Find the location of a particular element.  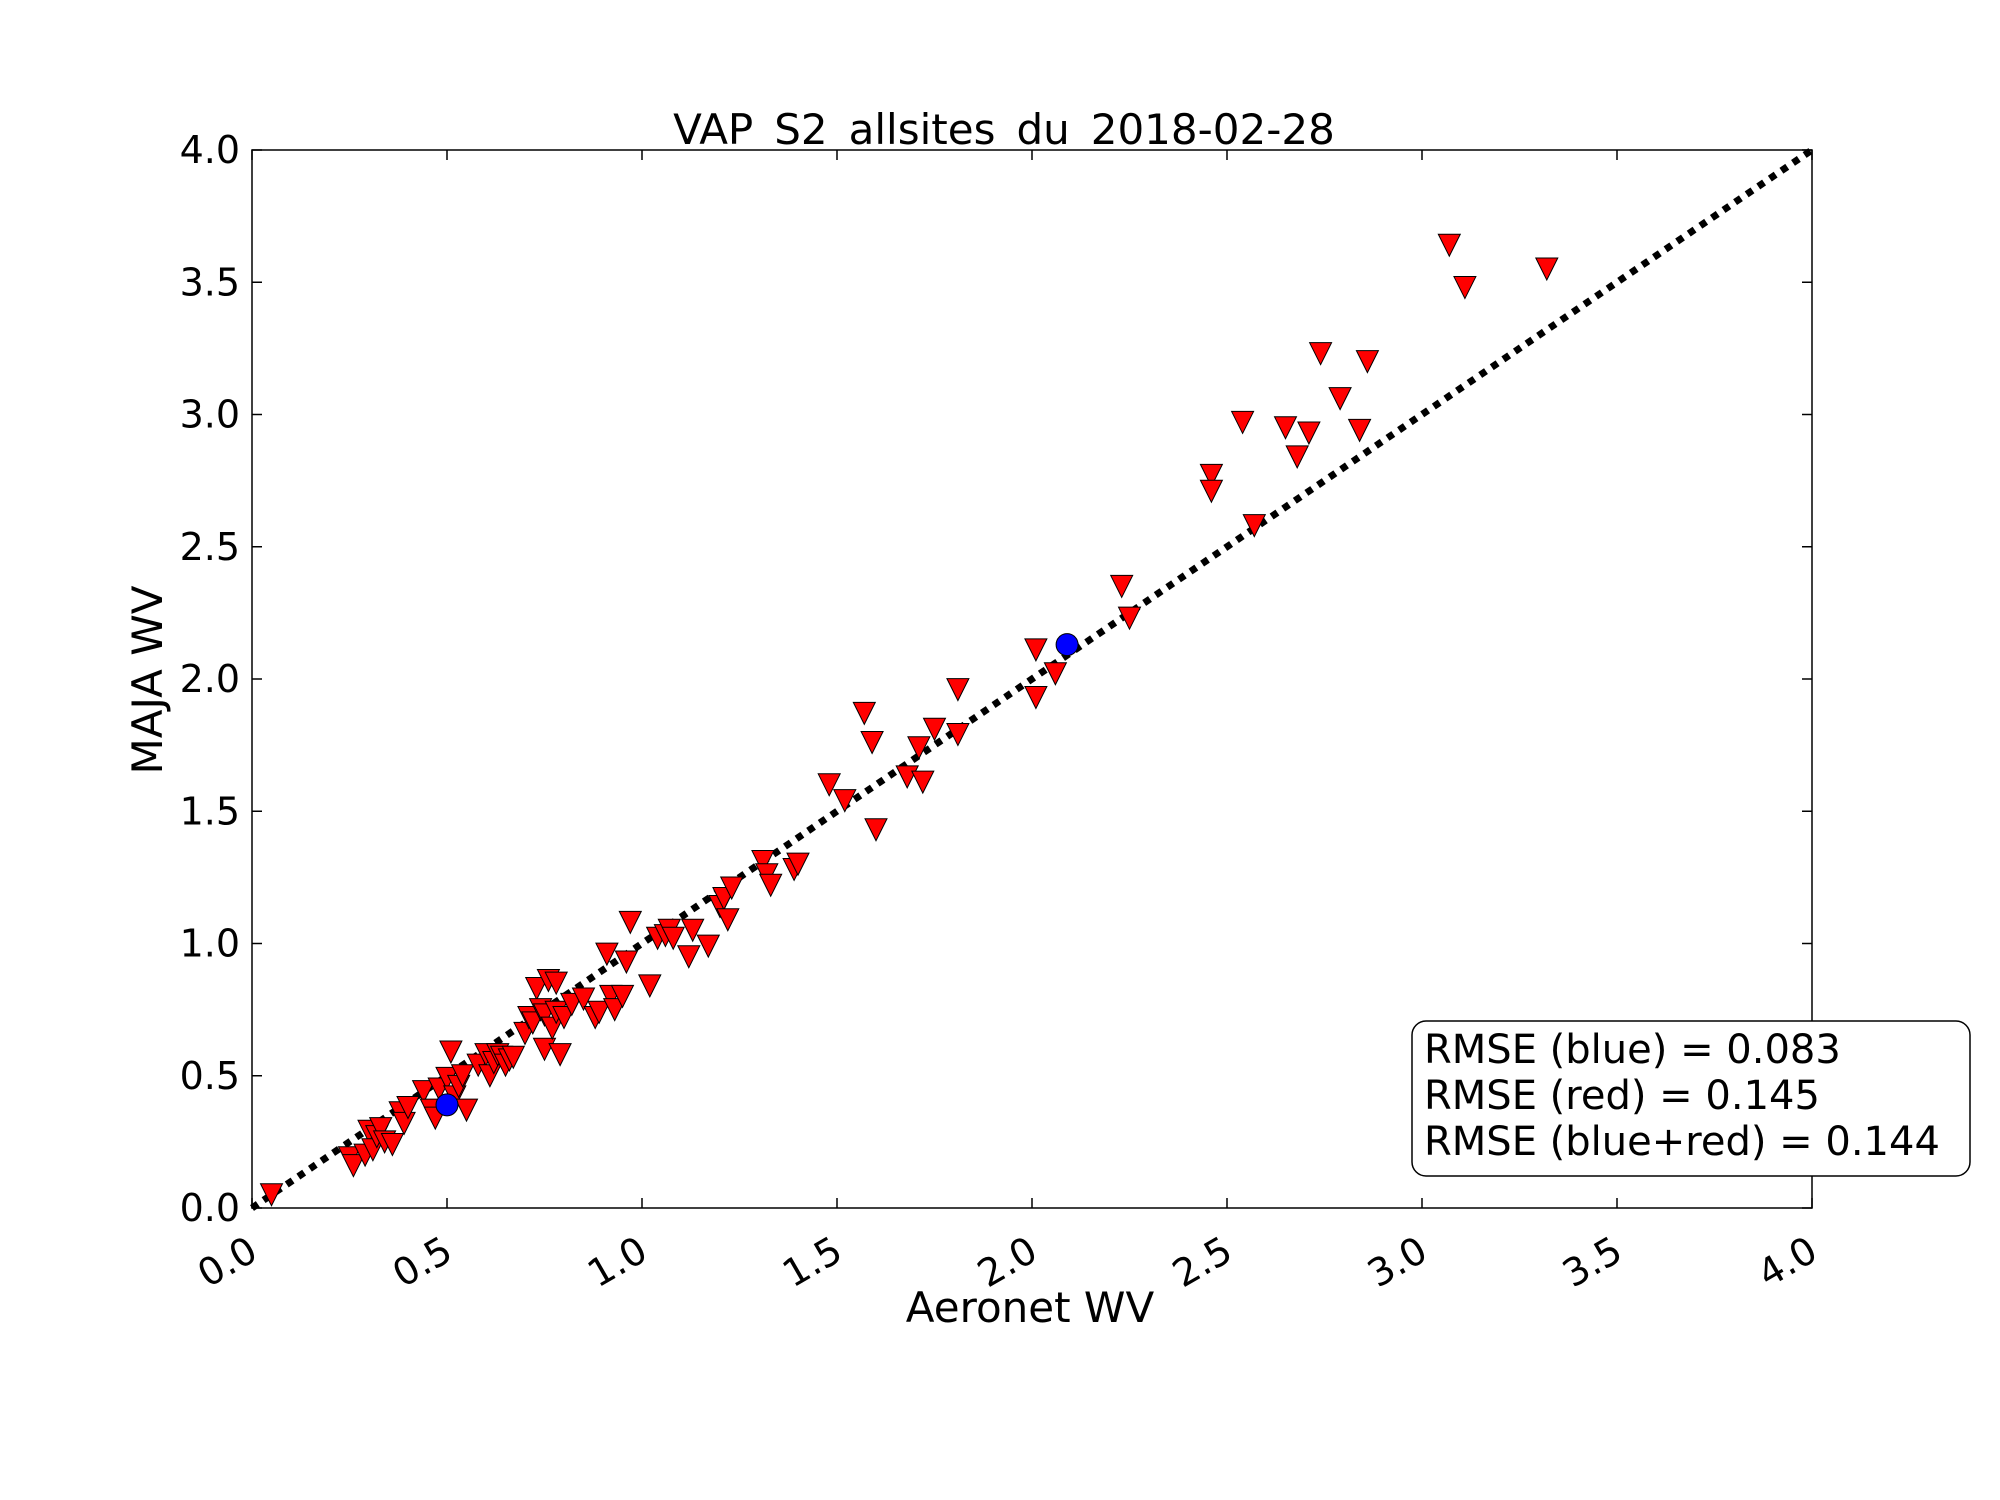

x-tick-label: 3.0 is located at coordinates (1397, 1262).